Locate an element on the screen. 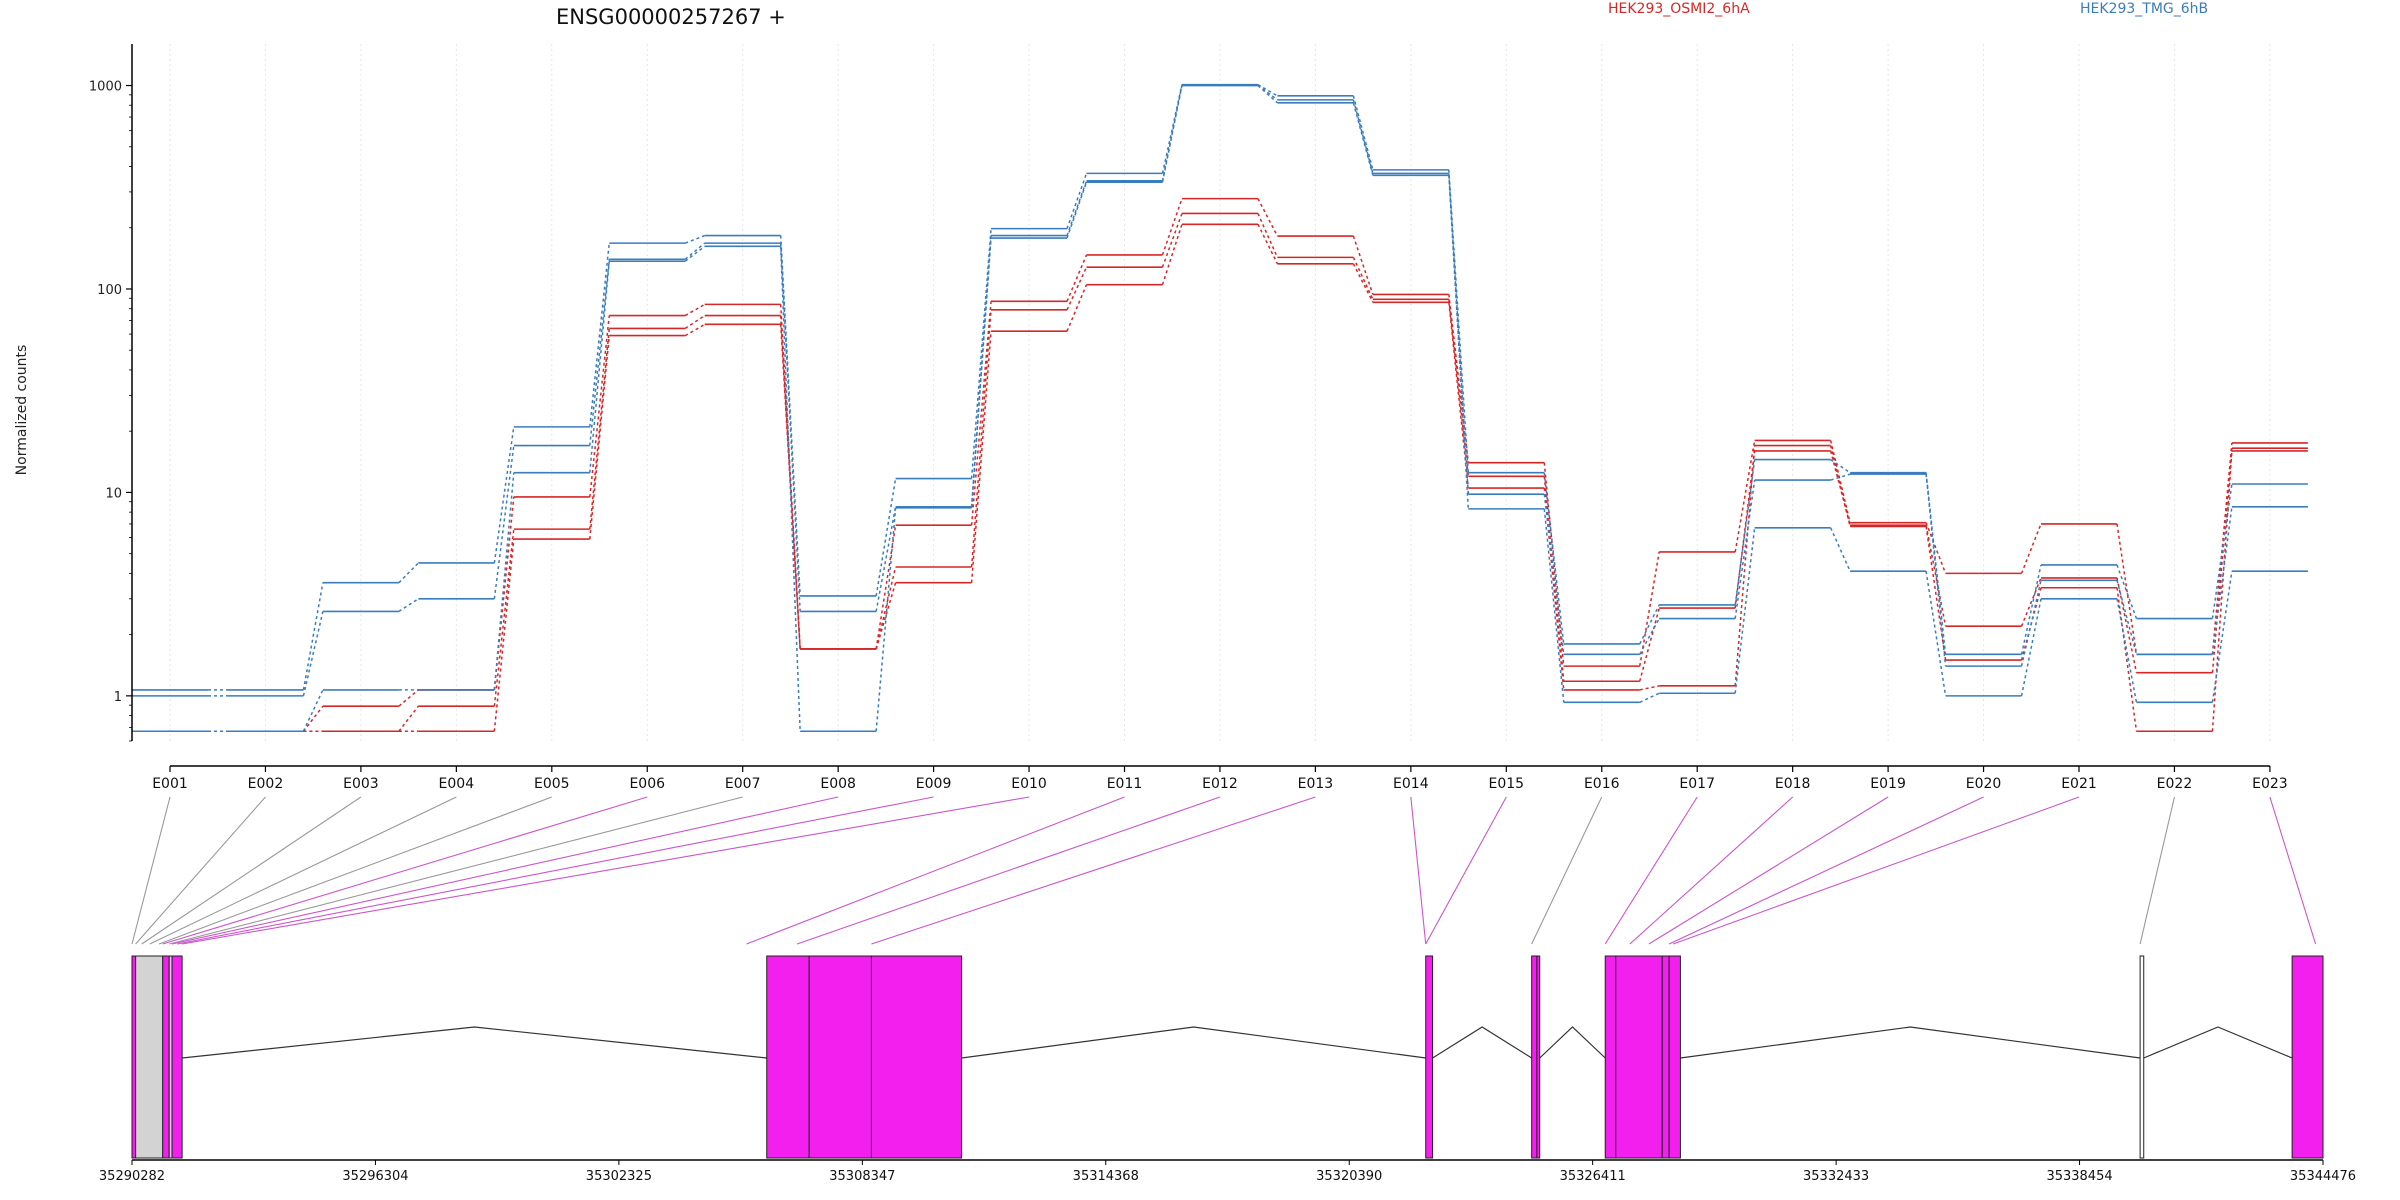 This screenshot has width=2400, height=1200. x-tick-label: E007 is located at coordinates (743, 784).